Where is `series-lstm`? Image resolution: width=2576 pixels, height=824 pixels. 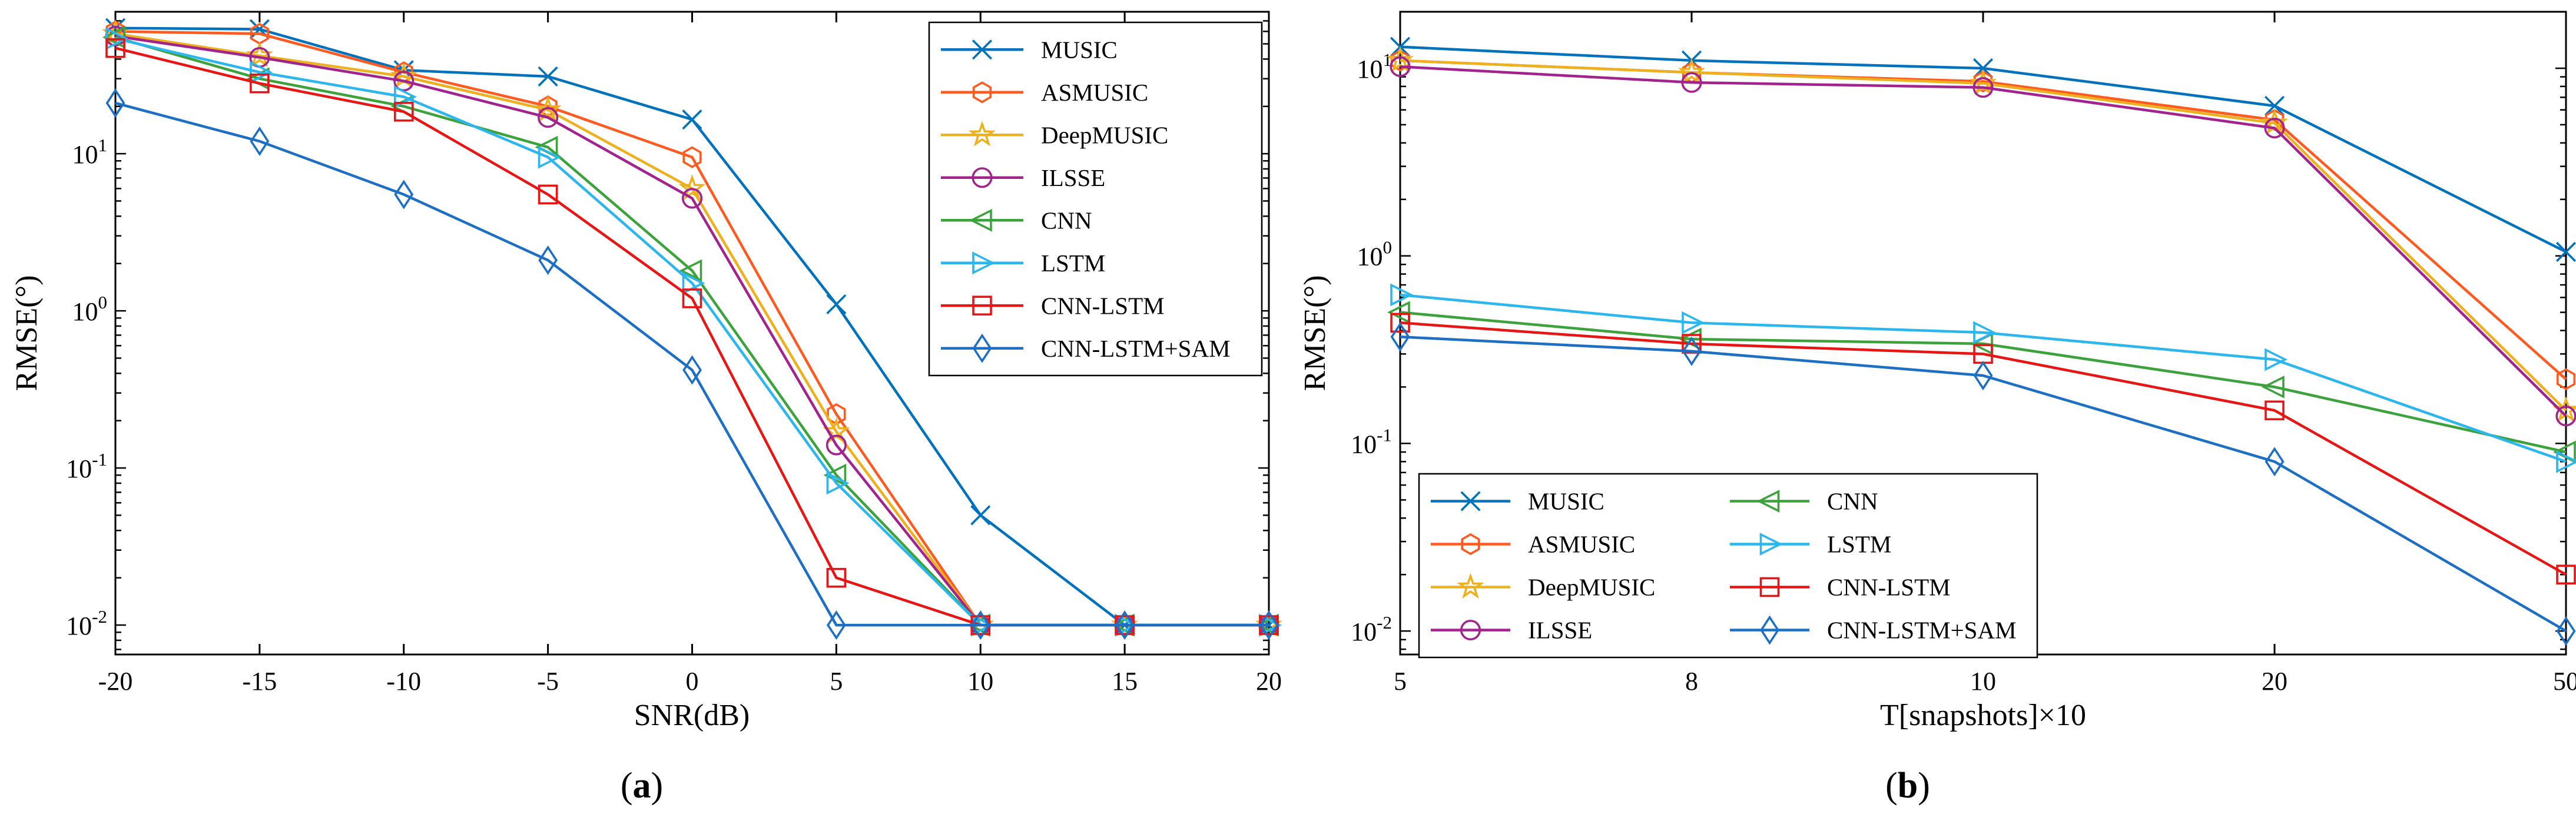
series-lstm is located at coordinates (1983, 378).